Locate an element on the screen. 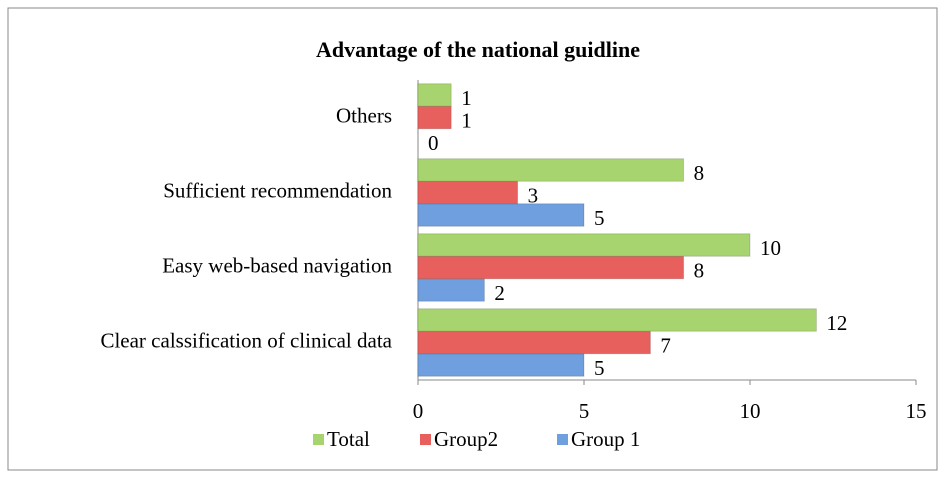 Image resolution: width=945 pixels, height=479 pixels. data-label: 12 is located at coordinates (836, 323).